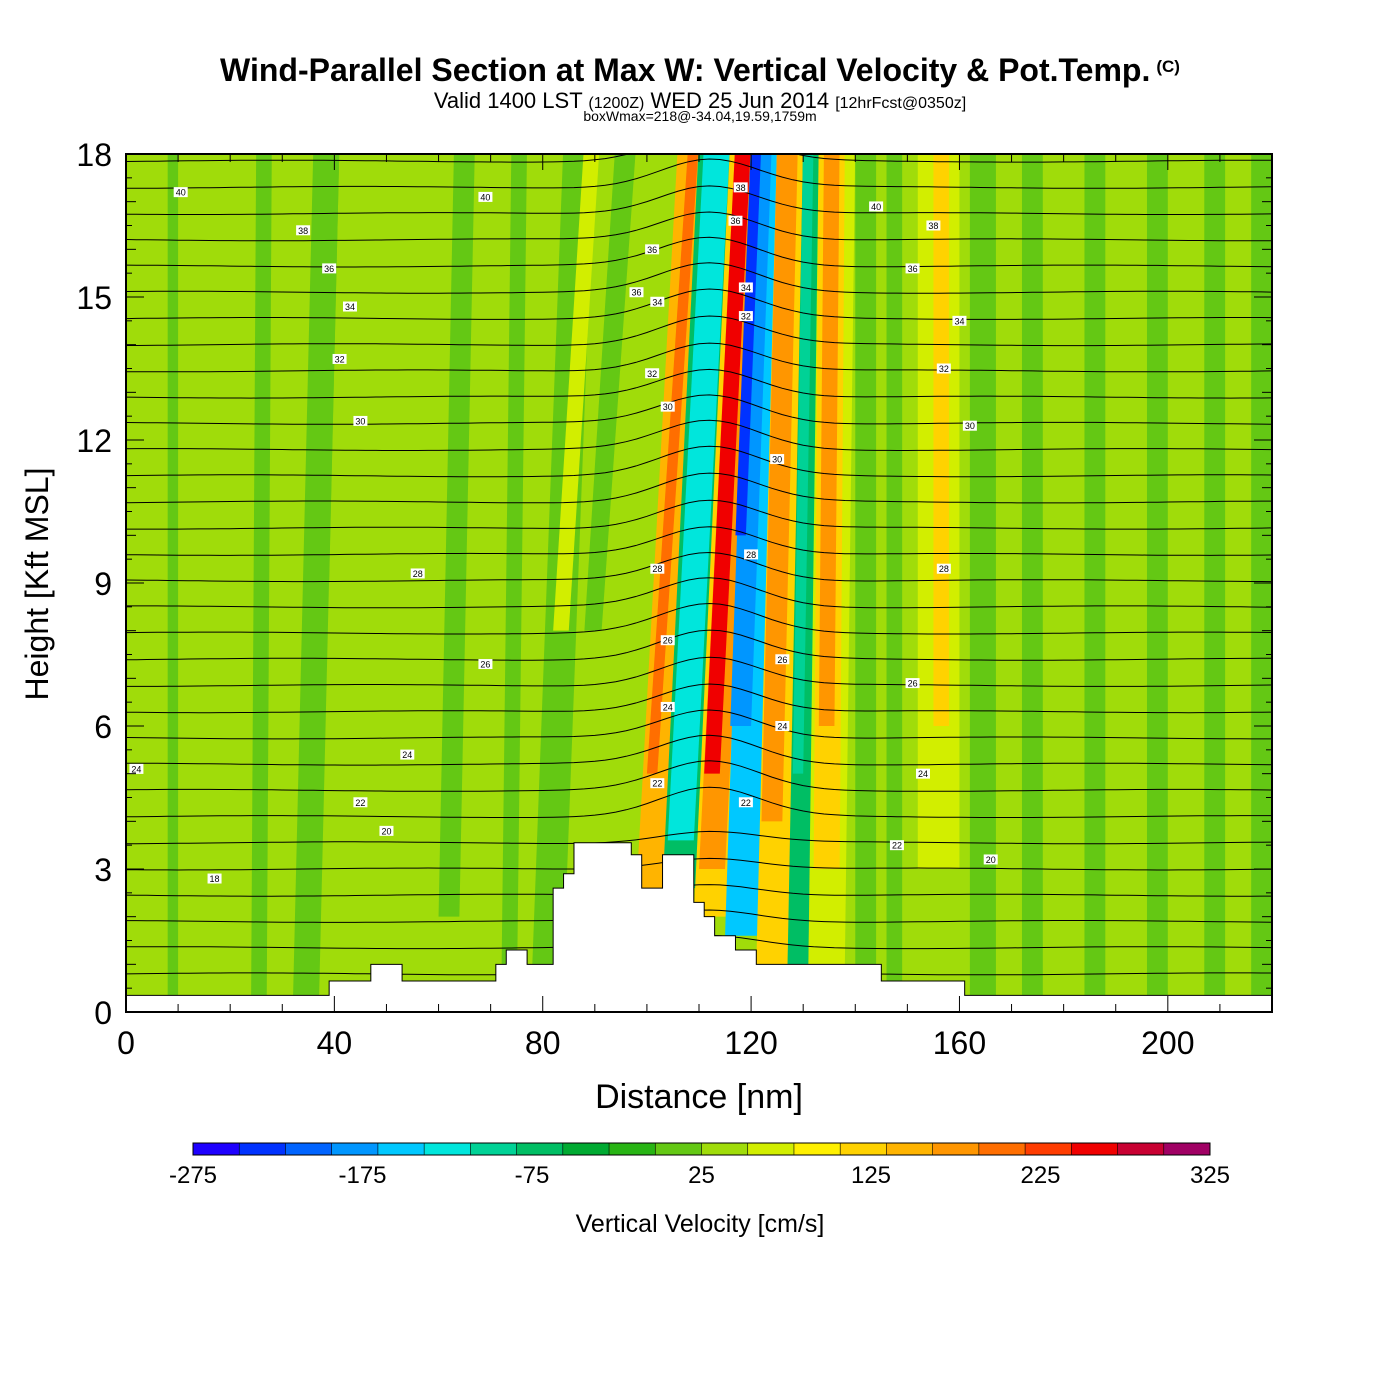 The height and width of the screenshot is (1400, 1400). I want to click on x-tick-label: 160, so click(959, 1043).